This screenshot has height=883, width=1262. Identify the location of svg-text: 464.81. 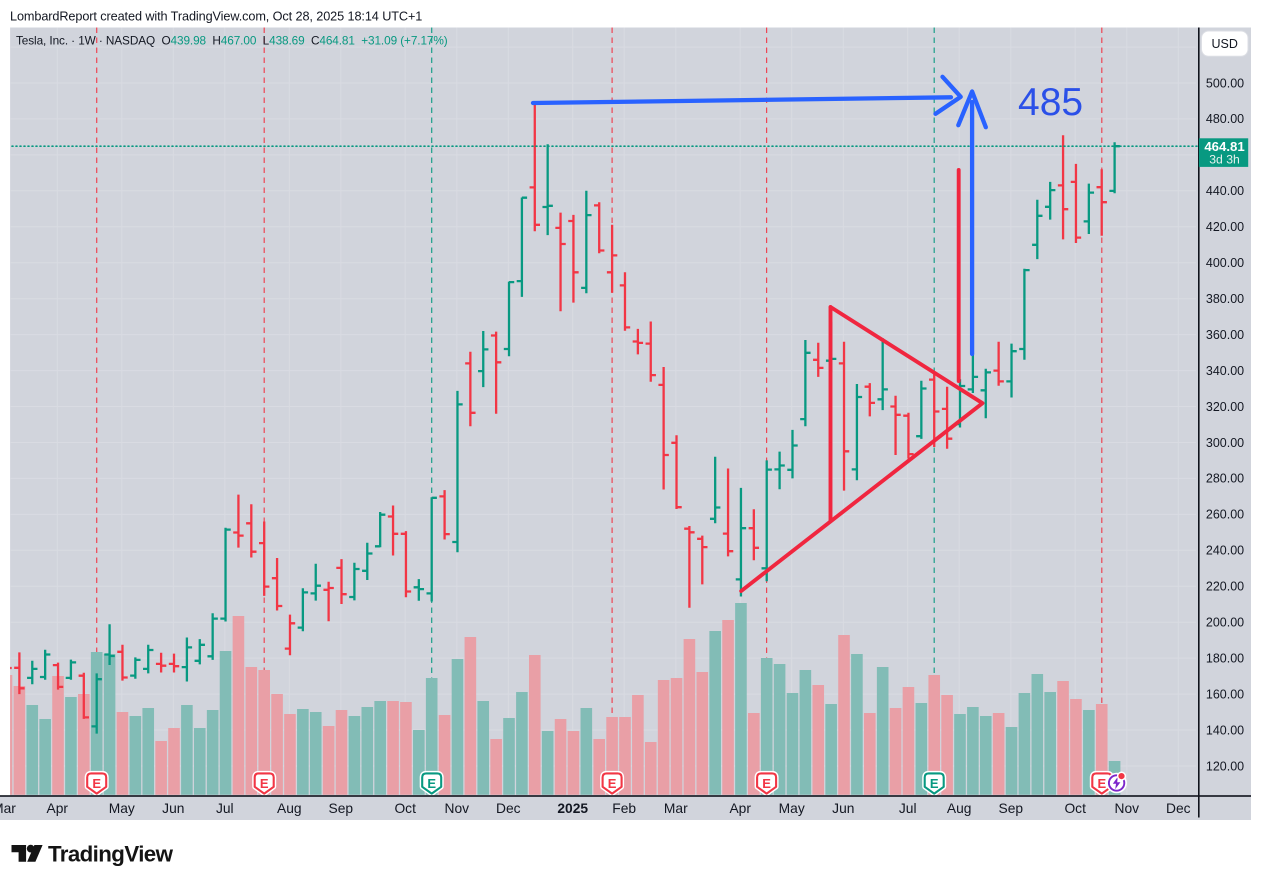
(1224, 146).